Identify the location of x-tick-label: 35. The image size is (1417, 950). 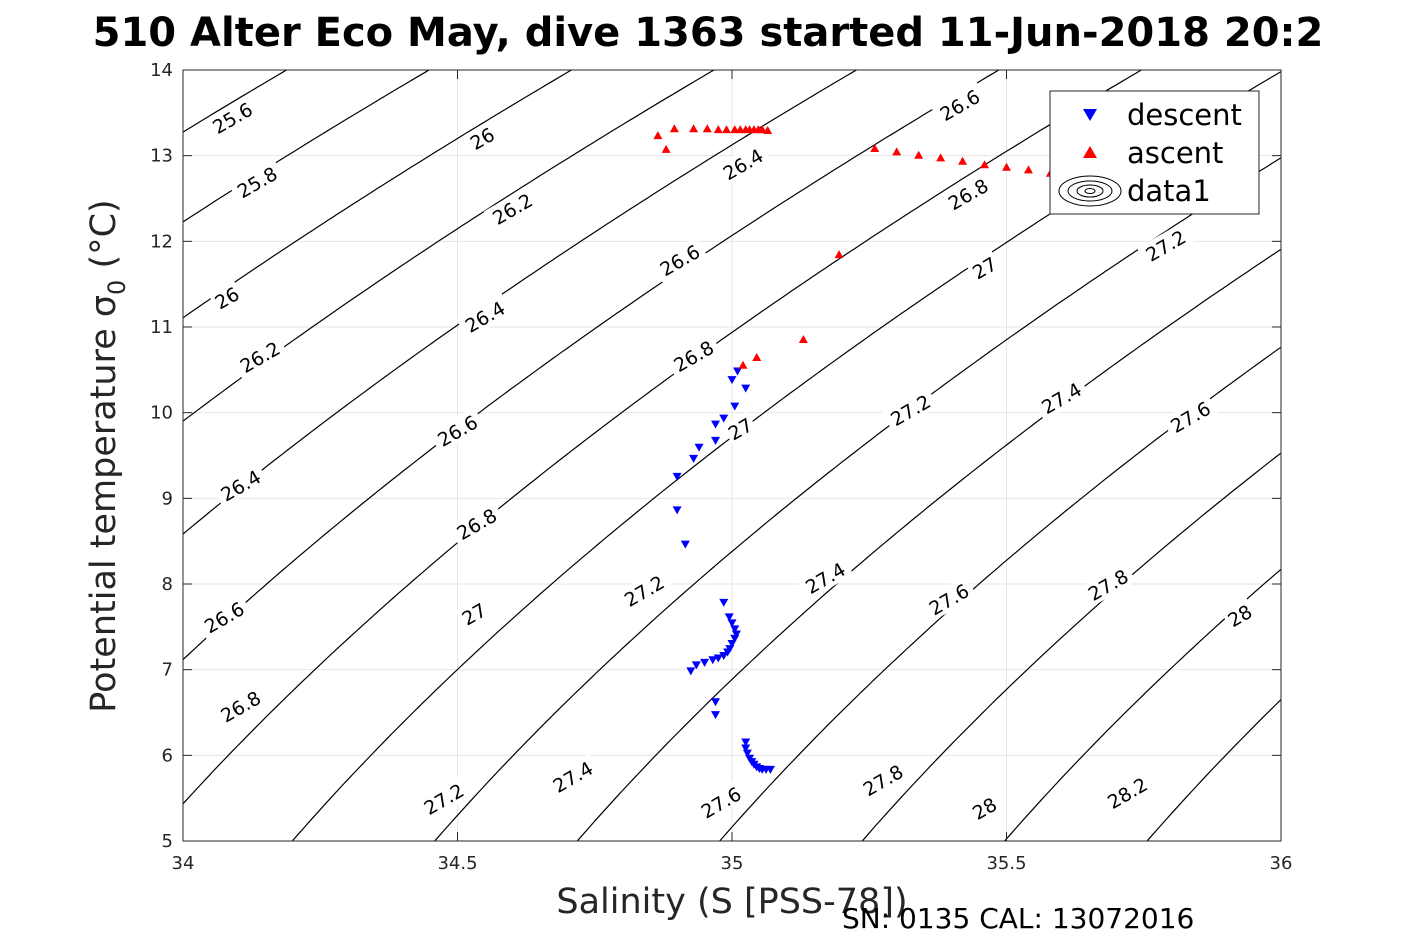
(732, 863).